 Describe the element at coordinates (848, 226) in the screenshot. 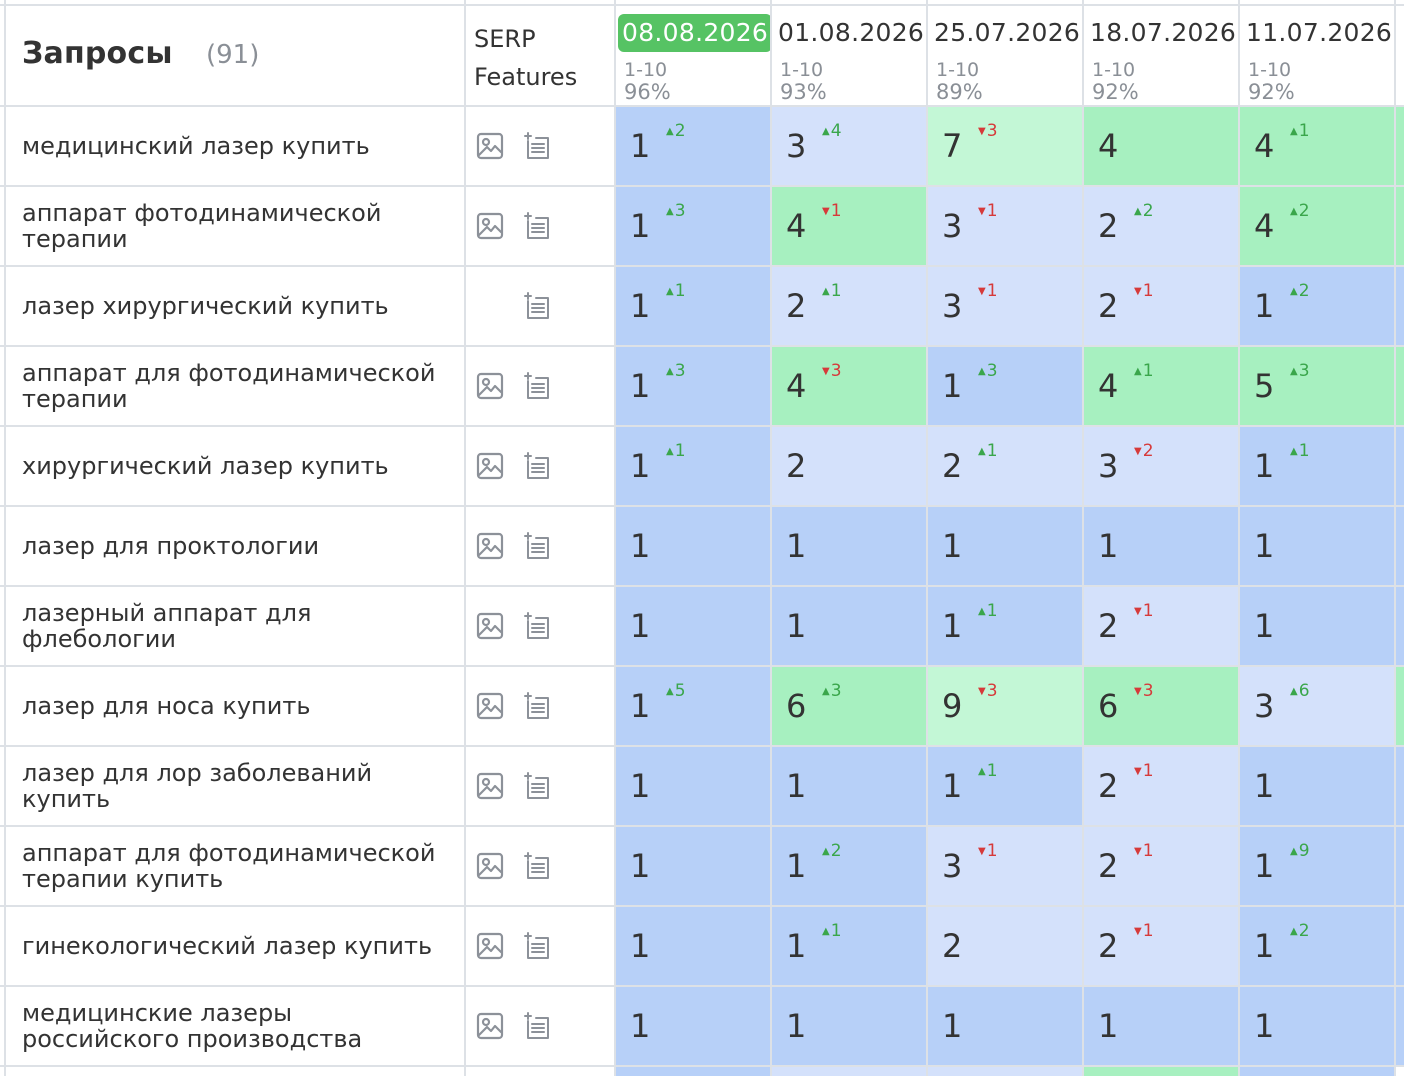

I see `position-cell: 4 ▼1` at that location.